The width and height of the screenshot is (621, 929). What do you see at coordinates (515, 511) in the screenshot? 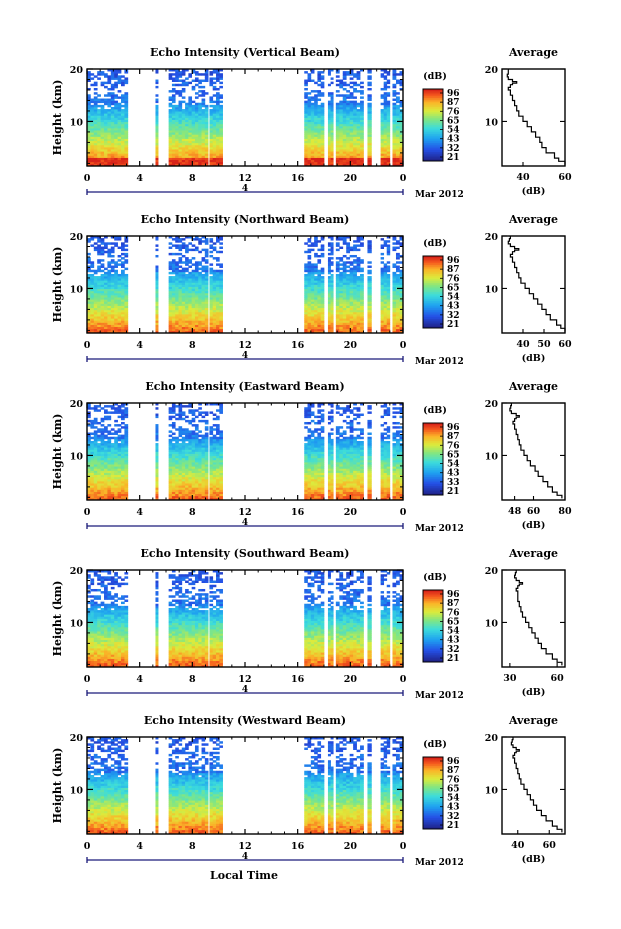
I see `average-x-tick-label: 48` at bounding box center [515, 511].